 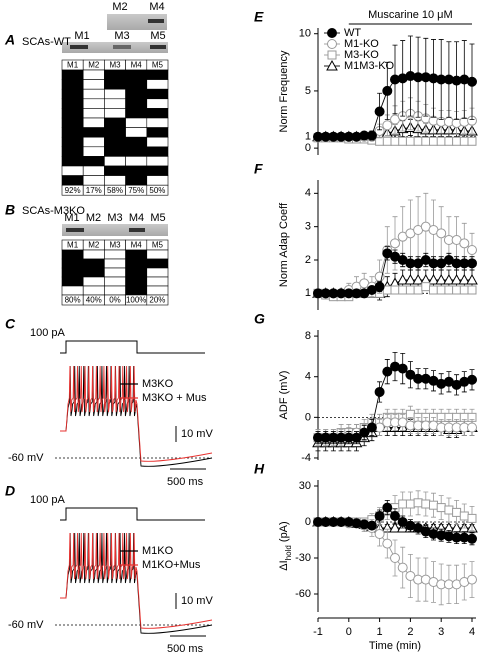 What do you see at coordinates (158, 65) in the screenshot?
I see `header-label: M5` at bounding box center [158, 65].